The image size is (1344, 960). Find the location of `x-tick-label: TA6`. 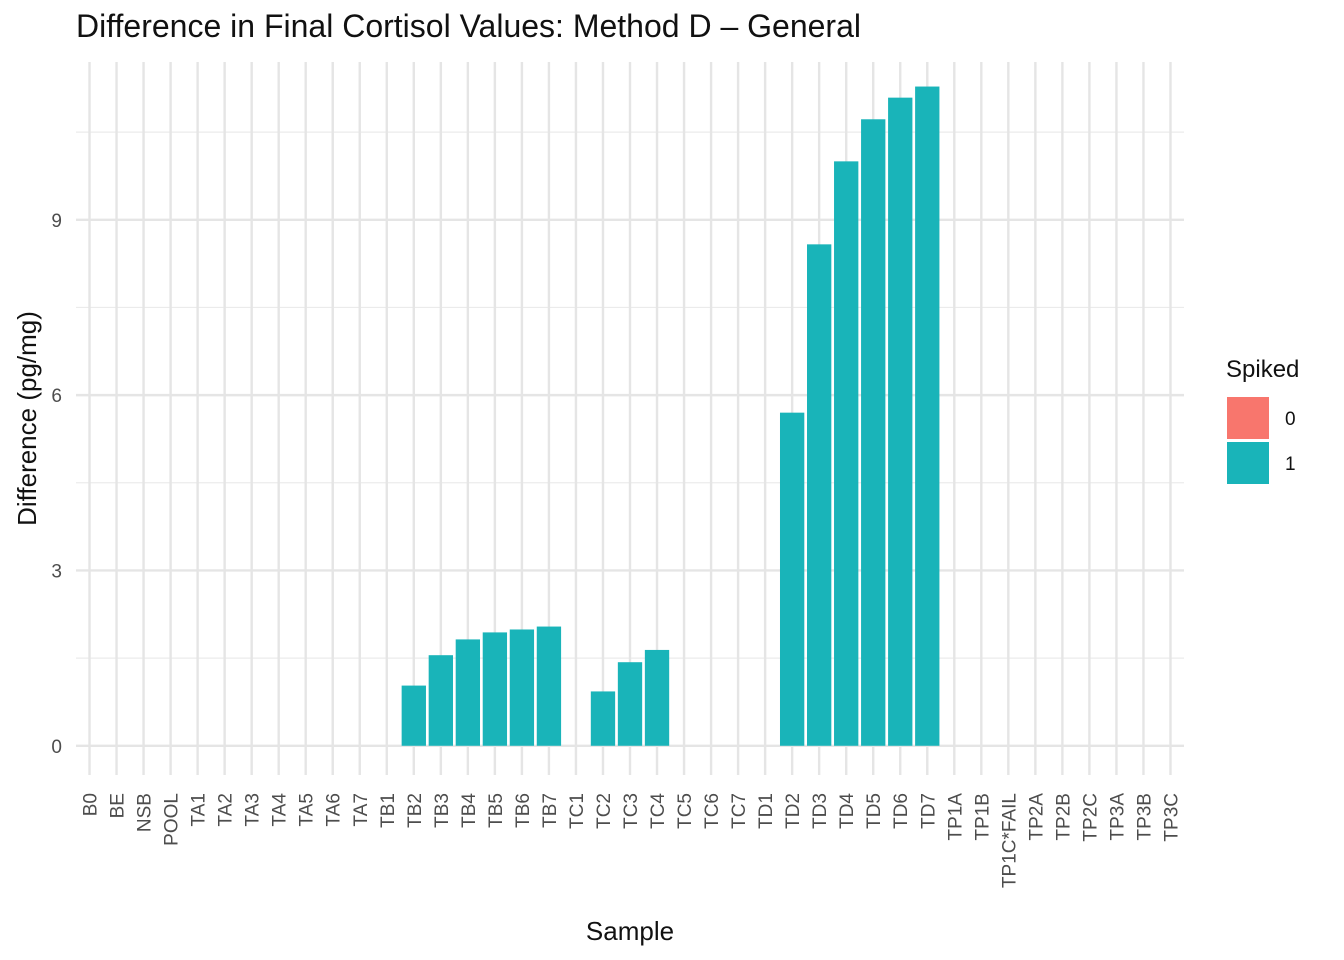

x-tick-label: TA6 is located at coordinates (334, 809).